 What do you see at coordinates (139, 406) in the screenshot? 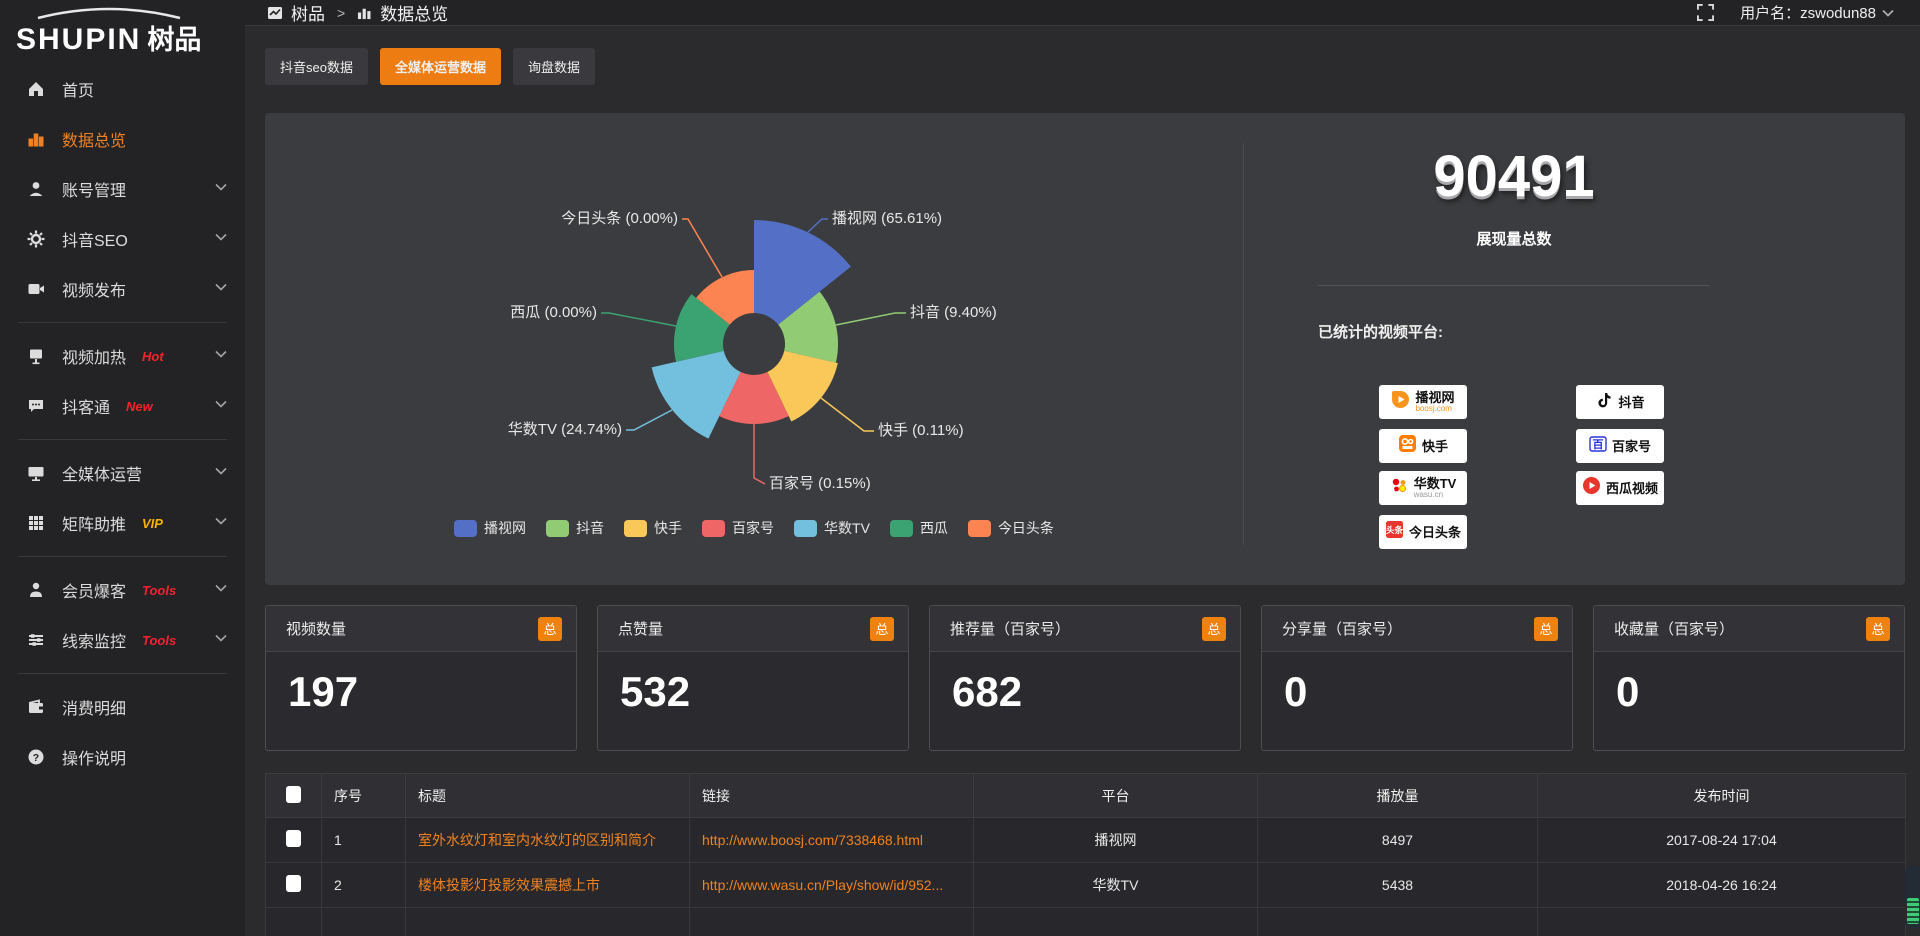
I see `sidebar-badge: New` at bounding box center [139, 406].